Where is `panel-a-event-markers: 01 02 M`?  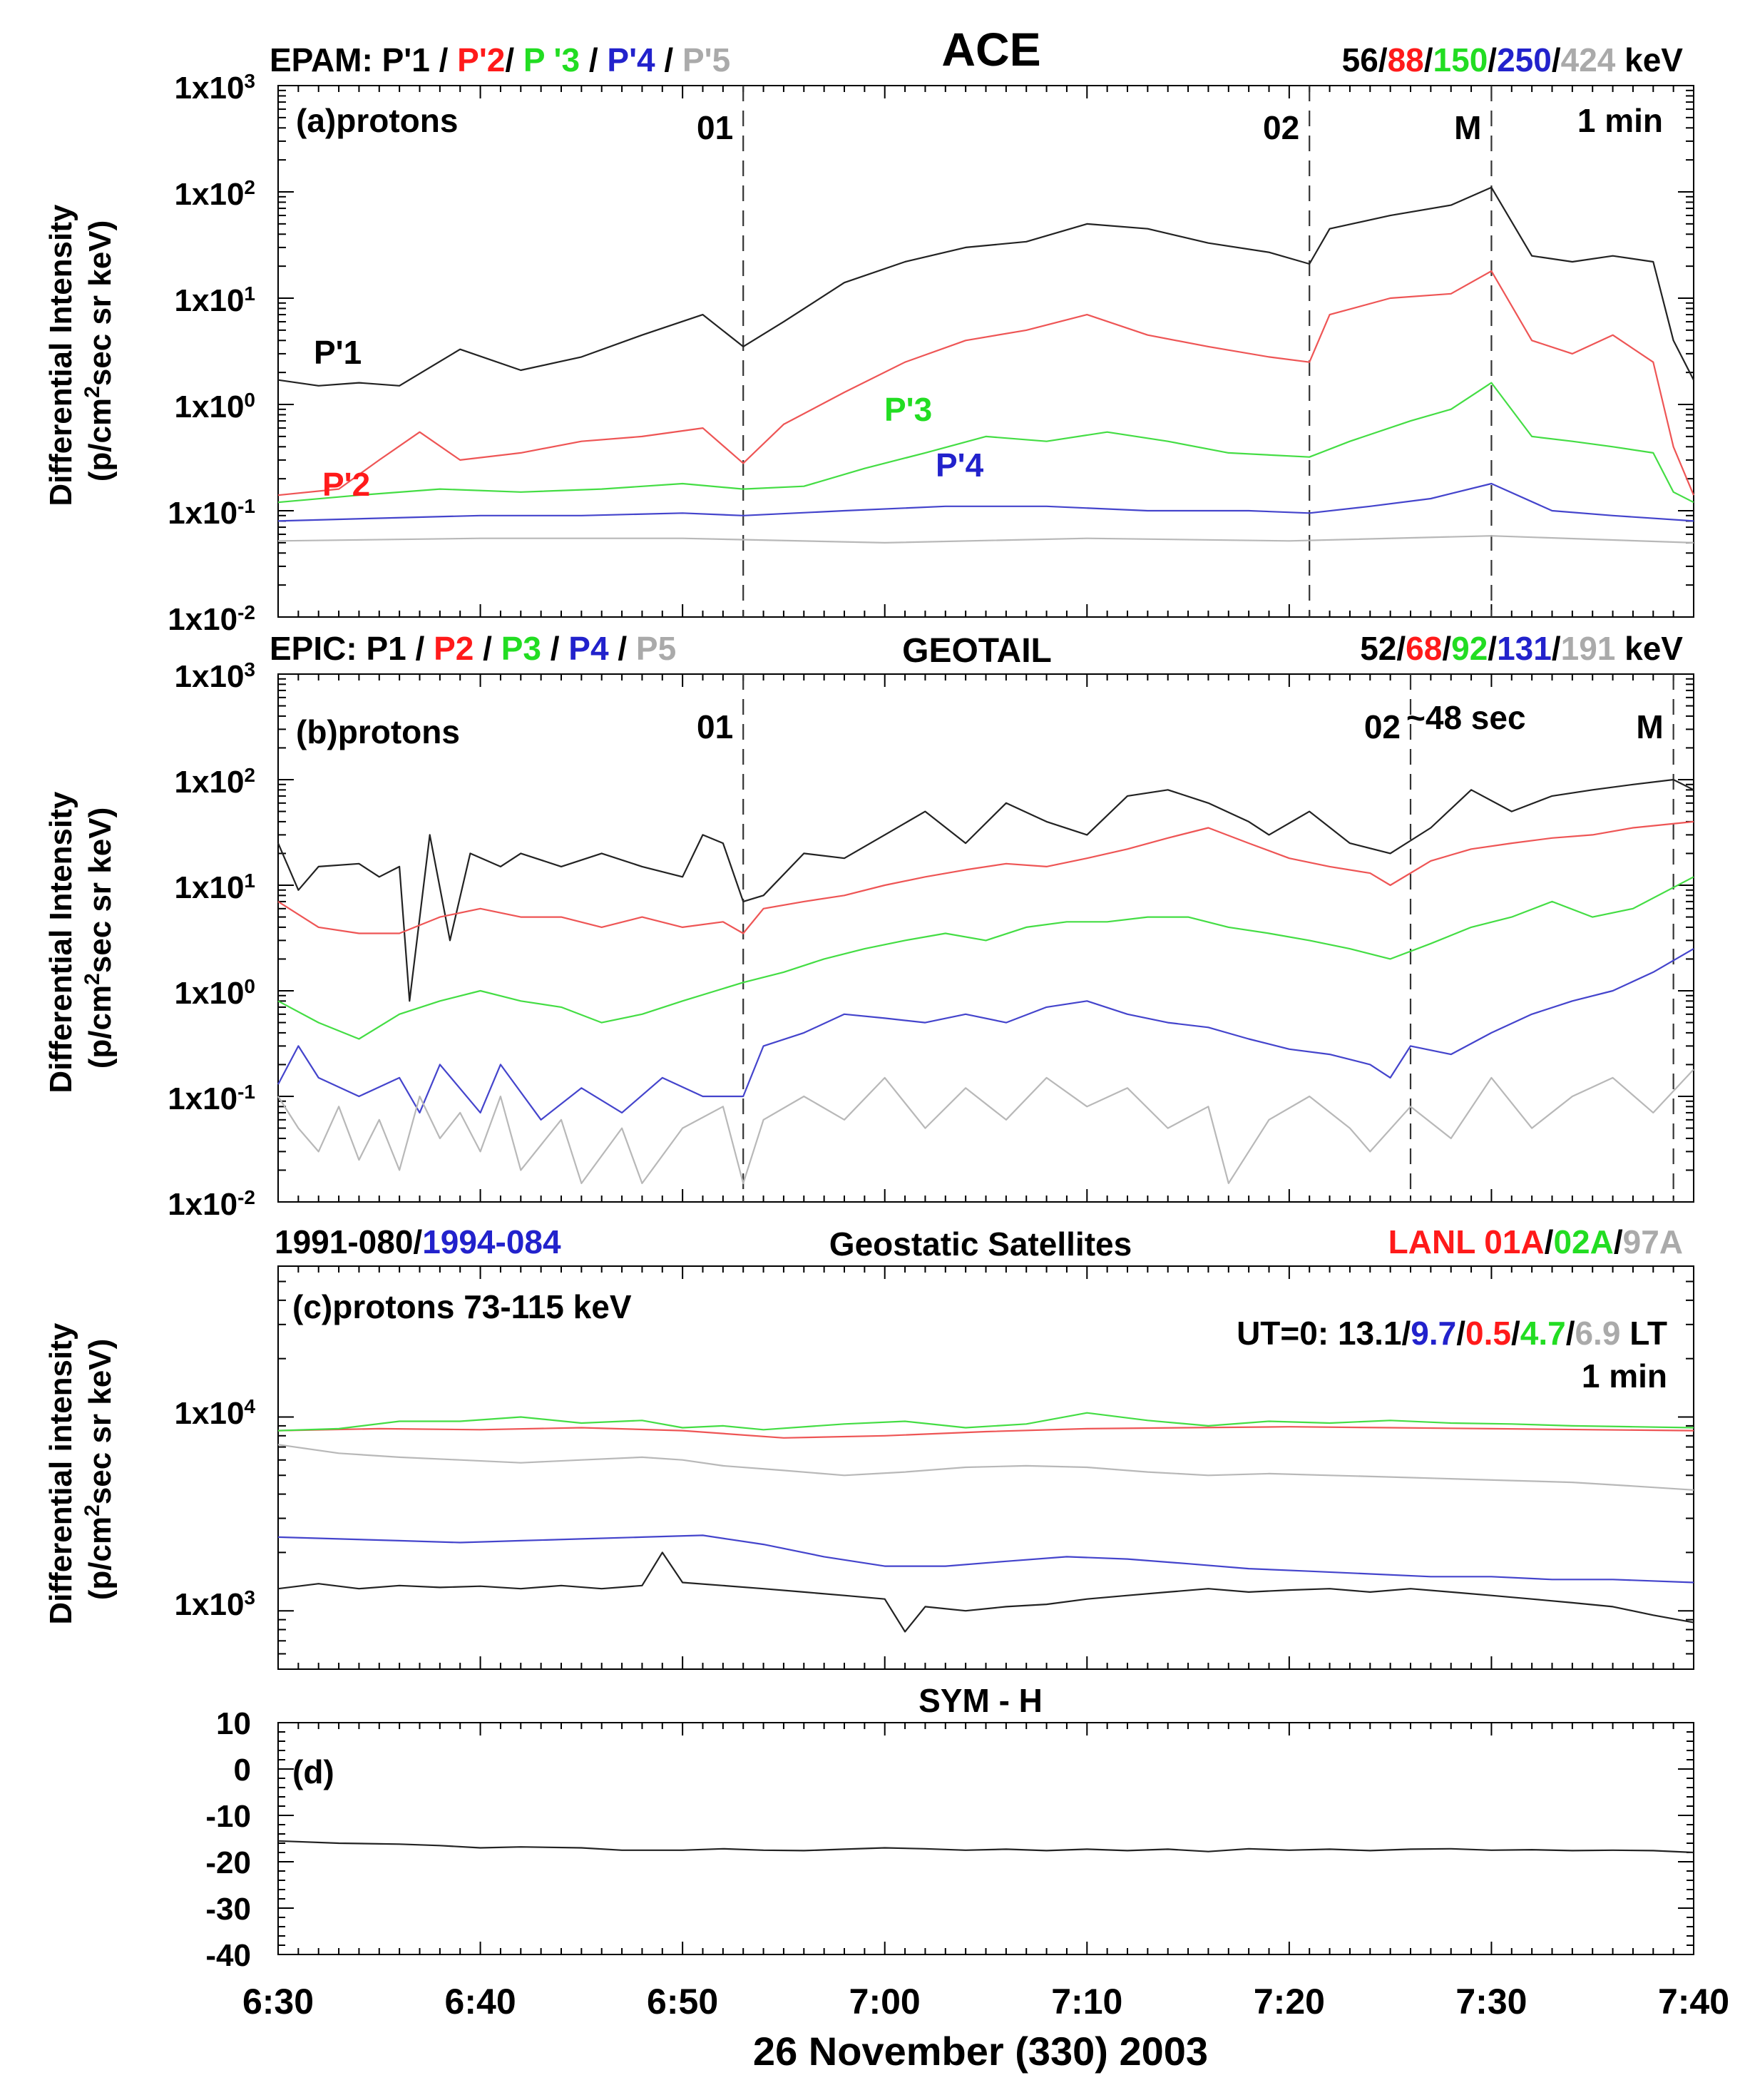
panel-a-event-markers: 01 02 M is located at coordinates (1095, 351).